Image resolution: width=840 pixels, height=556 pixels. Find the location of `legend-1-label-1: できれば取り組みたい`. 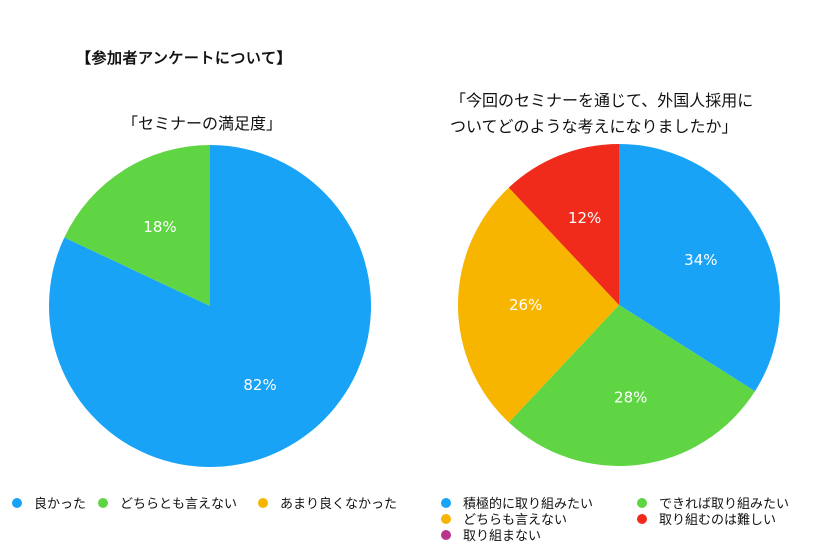

legend-1-label-1: できれば取り組みたい is located at coordinates (724, 504).